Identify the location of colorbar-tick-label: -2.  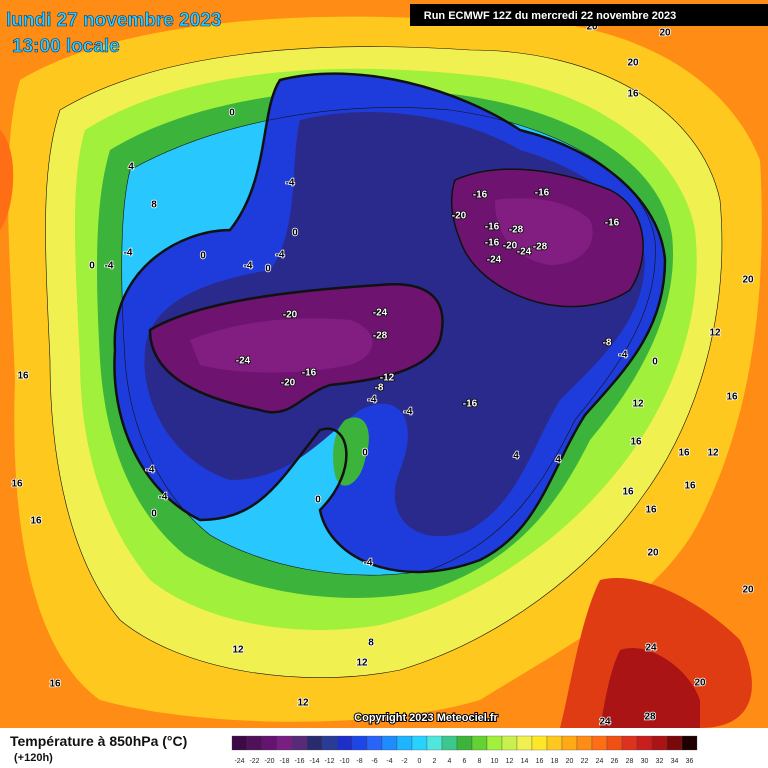
(404, 761).